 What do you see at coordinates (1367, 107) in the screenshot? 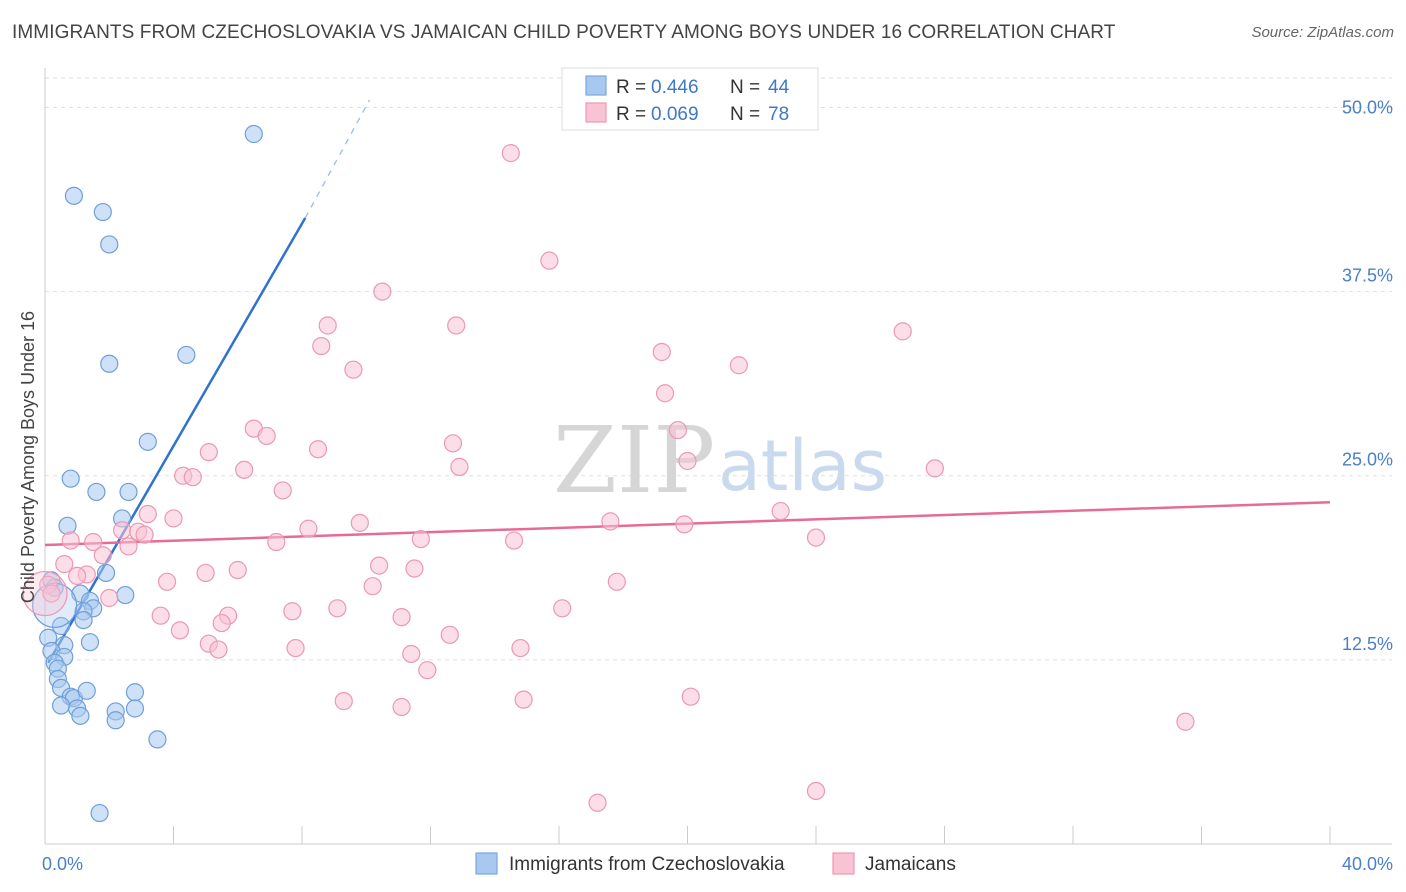
I see `y-tick-label: 50.0%` at bounding box center [1367, 107].